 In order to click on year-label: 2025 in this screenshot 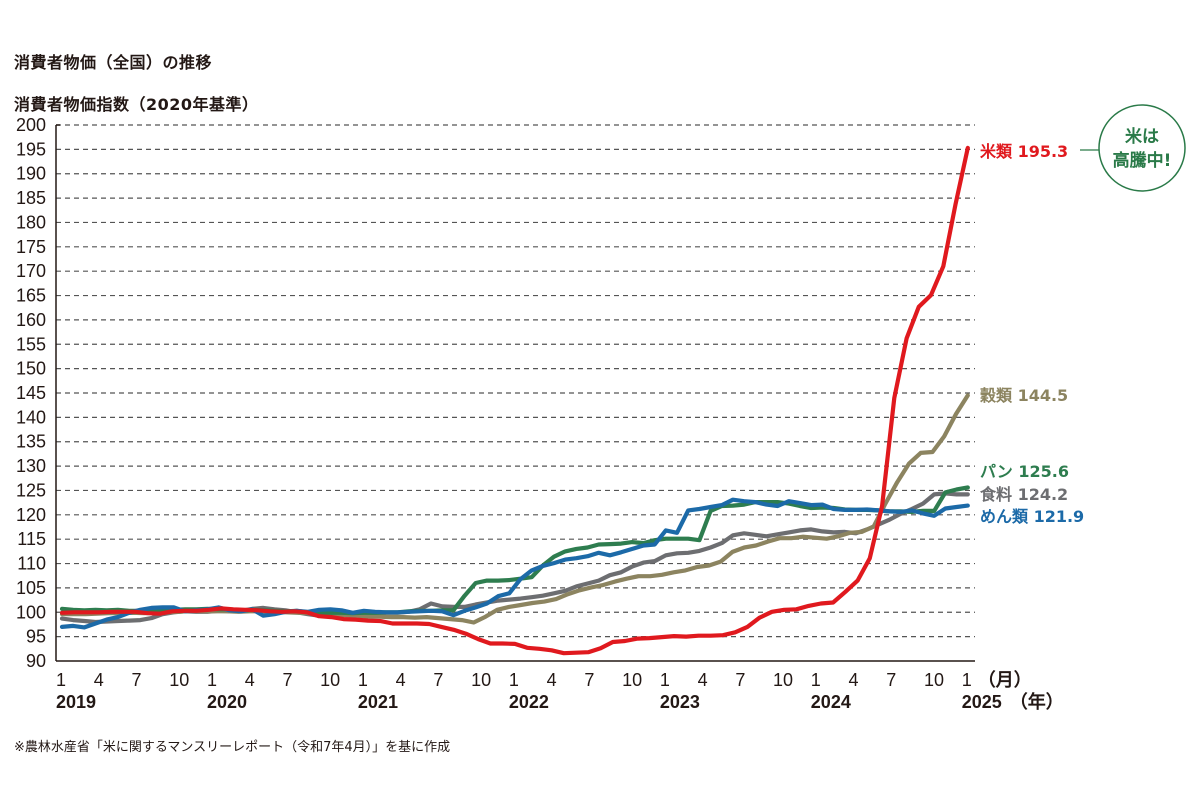, I will do `click(982, 702)`.